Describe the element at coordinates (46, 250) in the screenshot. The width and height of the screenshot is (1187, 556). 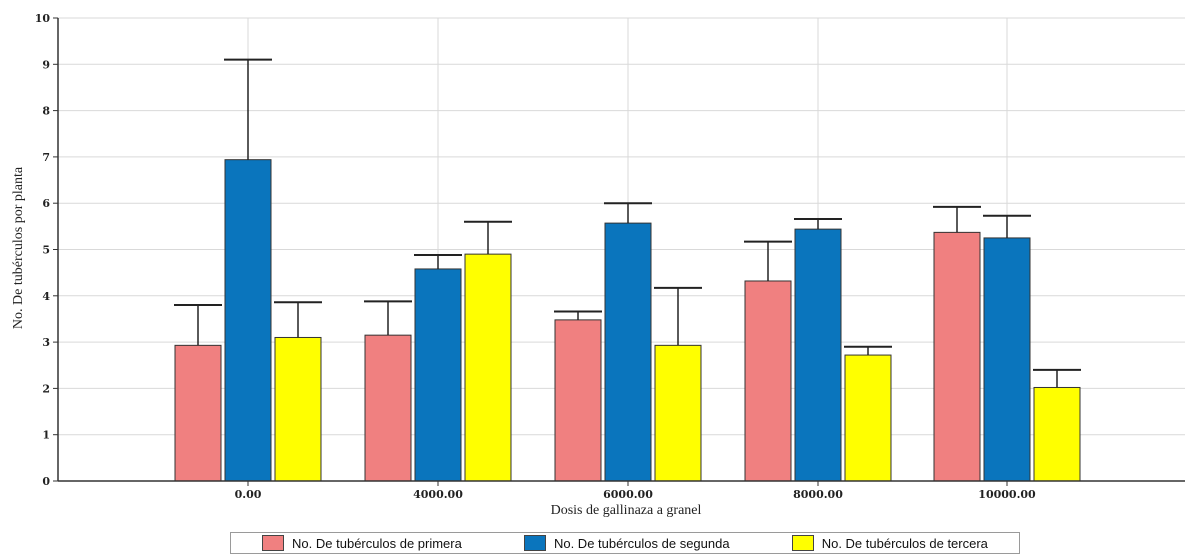
I see `y-tick-label: 5` at that location.